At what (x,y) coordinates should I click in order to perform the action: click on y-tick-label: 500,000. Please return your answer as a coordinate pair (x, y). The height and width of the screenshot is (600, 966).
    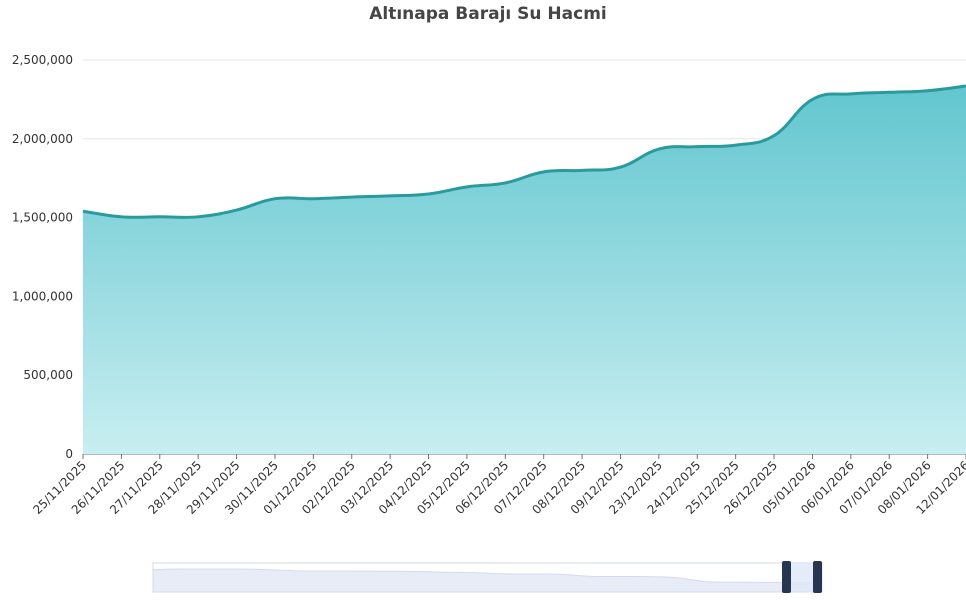
    Looking at the image, I should click on (48, 375).